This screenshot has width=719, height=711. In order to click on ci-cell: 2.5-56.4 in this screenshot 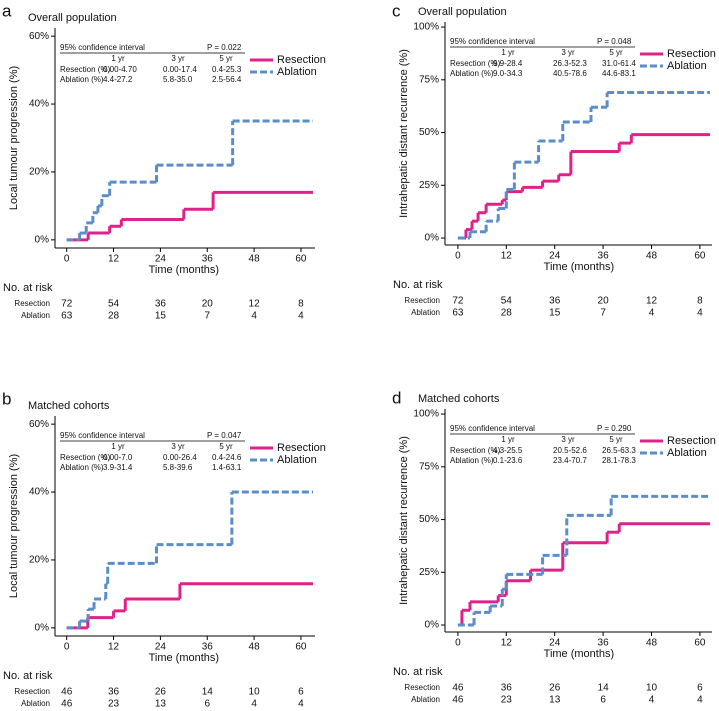, I will do `click(227, 79)`.